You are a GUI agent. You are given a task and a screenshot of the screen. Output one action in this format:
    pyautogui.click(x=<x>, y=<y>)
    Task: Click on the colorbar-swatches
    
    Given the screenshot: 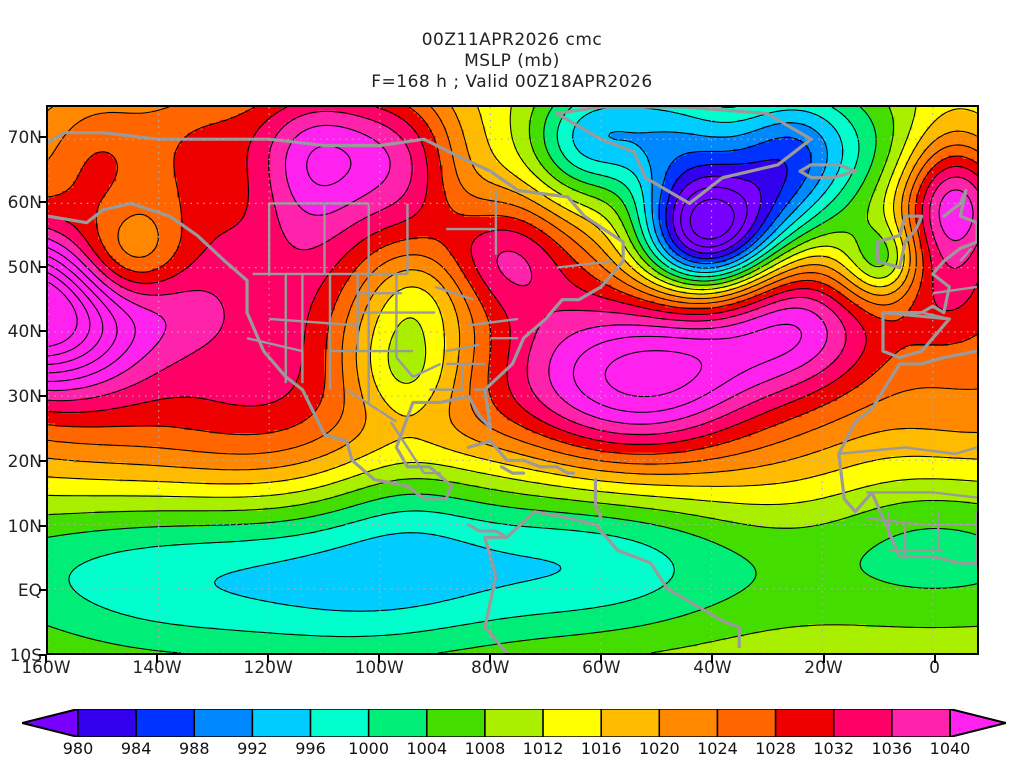 What is the action you would take?
    pyautogui.click(x=514, y=723)
    